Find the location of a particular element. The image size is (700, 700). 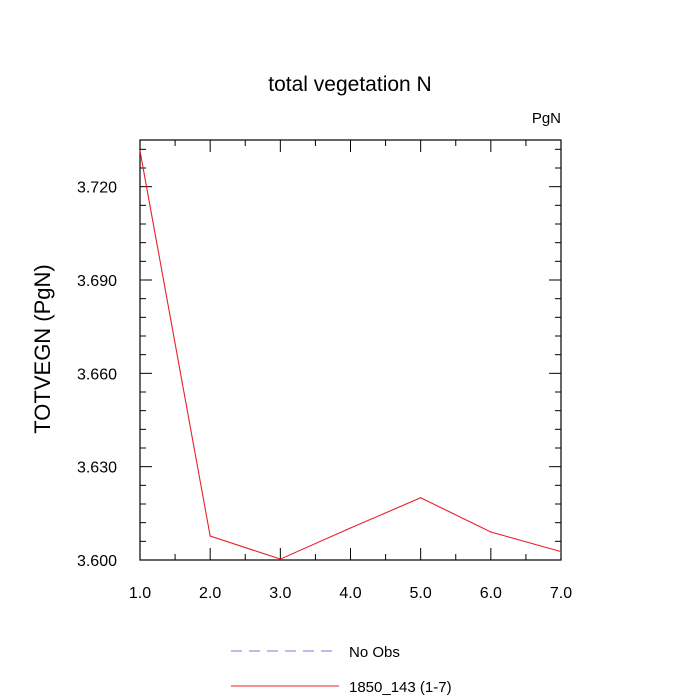

x-tick-label: 5.0 is located at coordinates (421, 593).